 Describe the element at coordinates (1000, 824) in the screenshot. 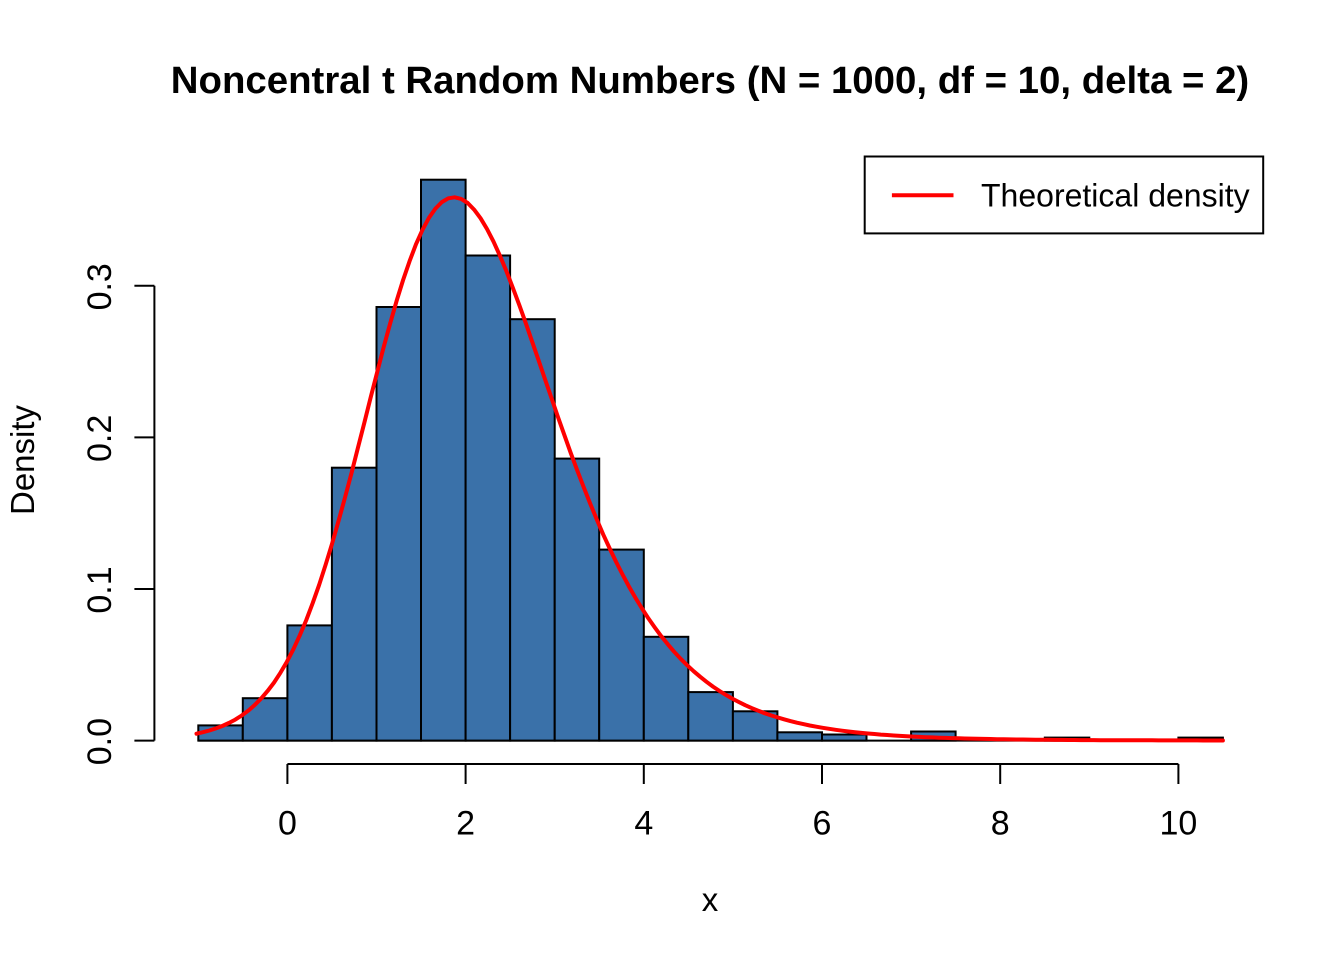

I see `svg-text: 8` at that location.